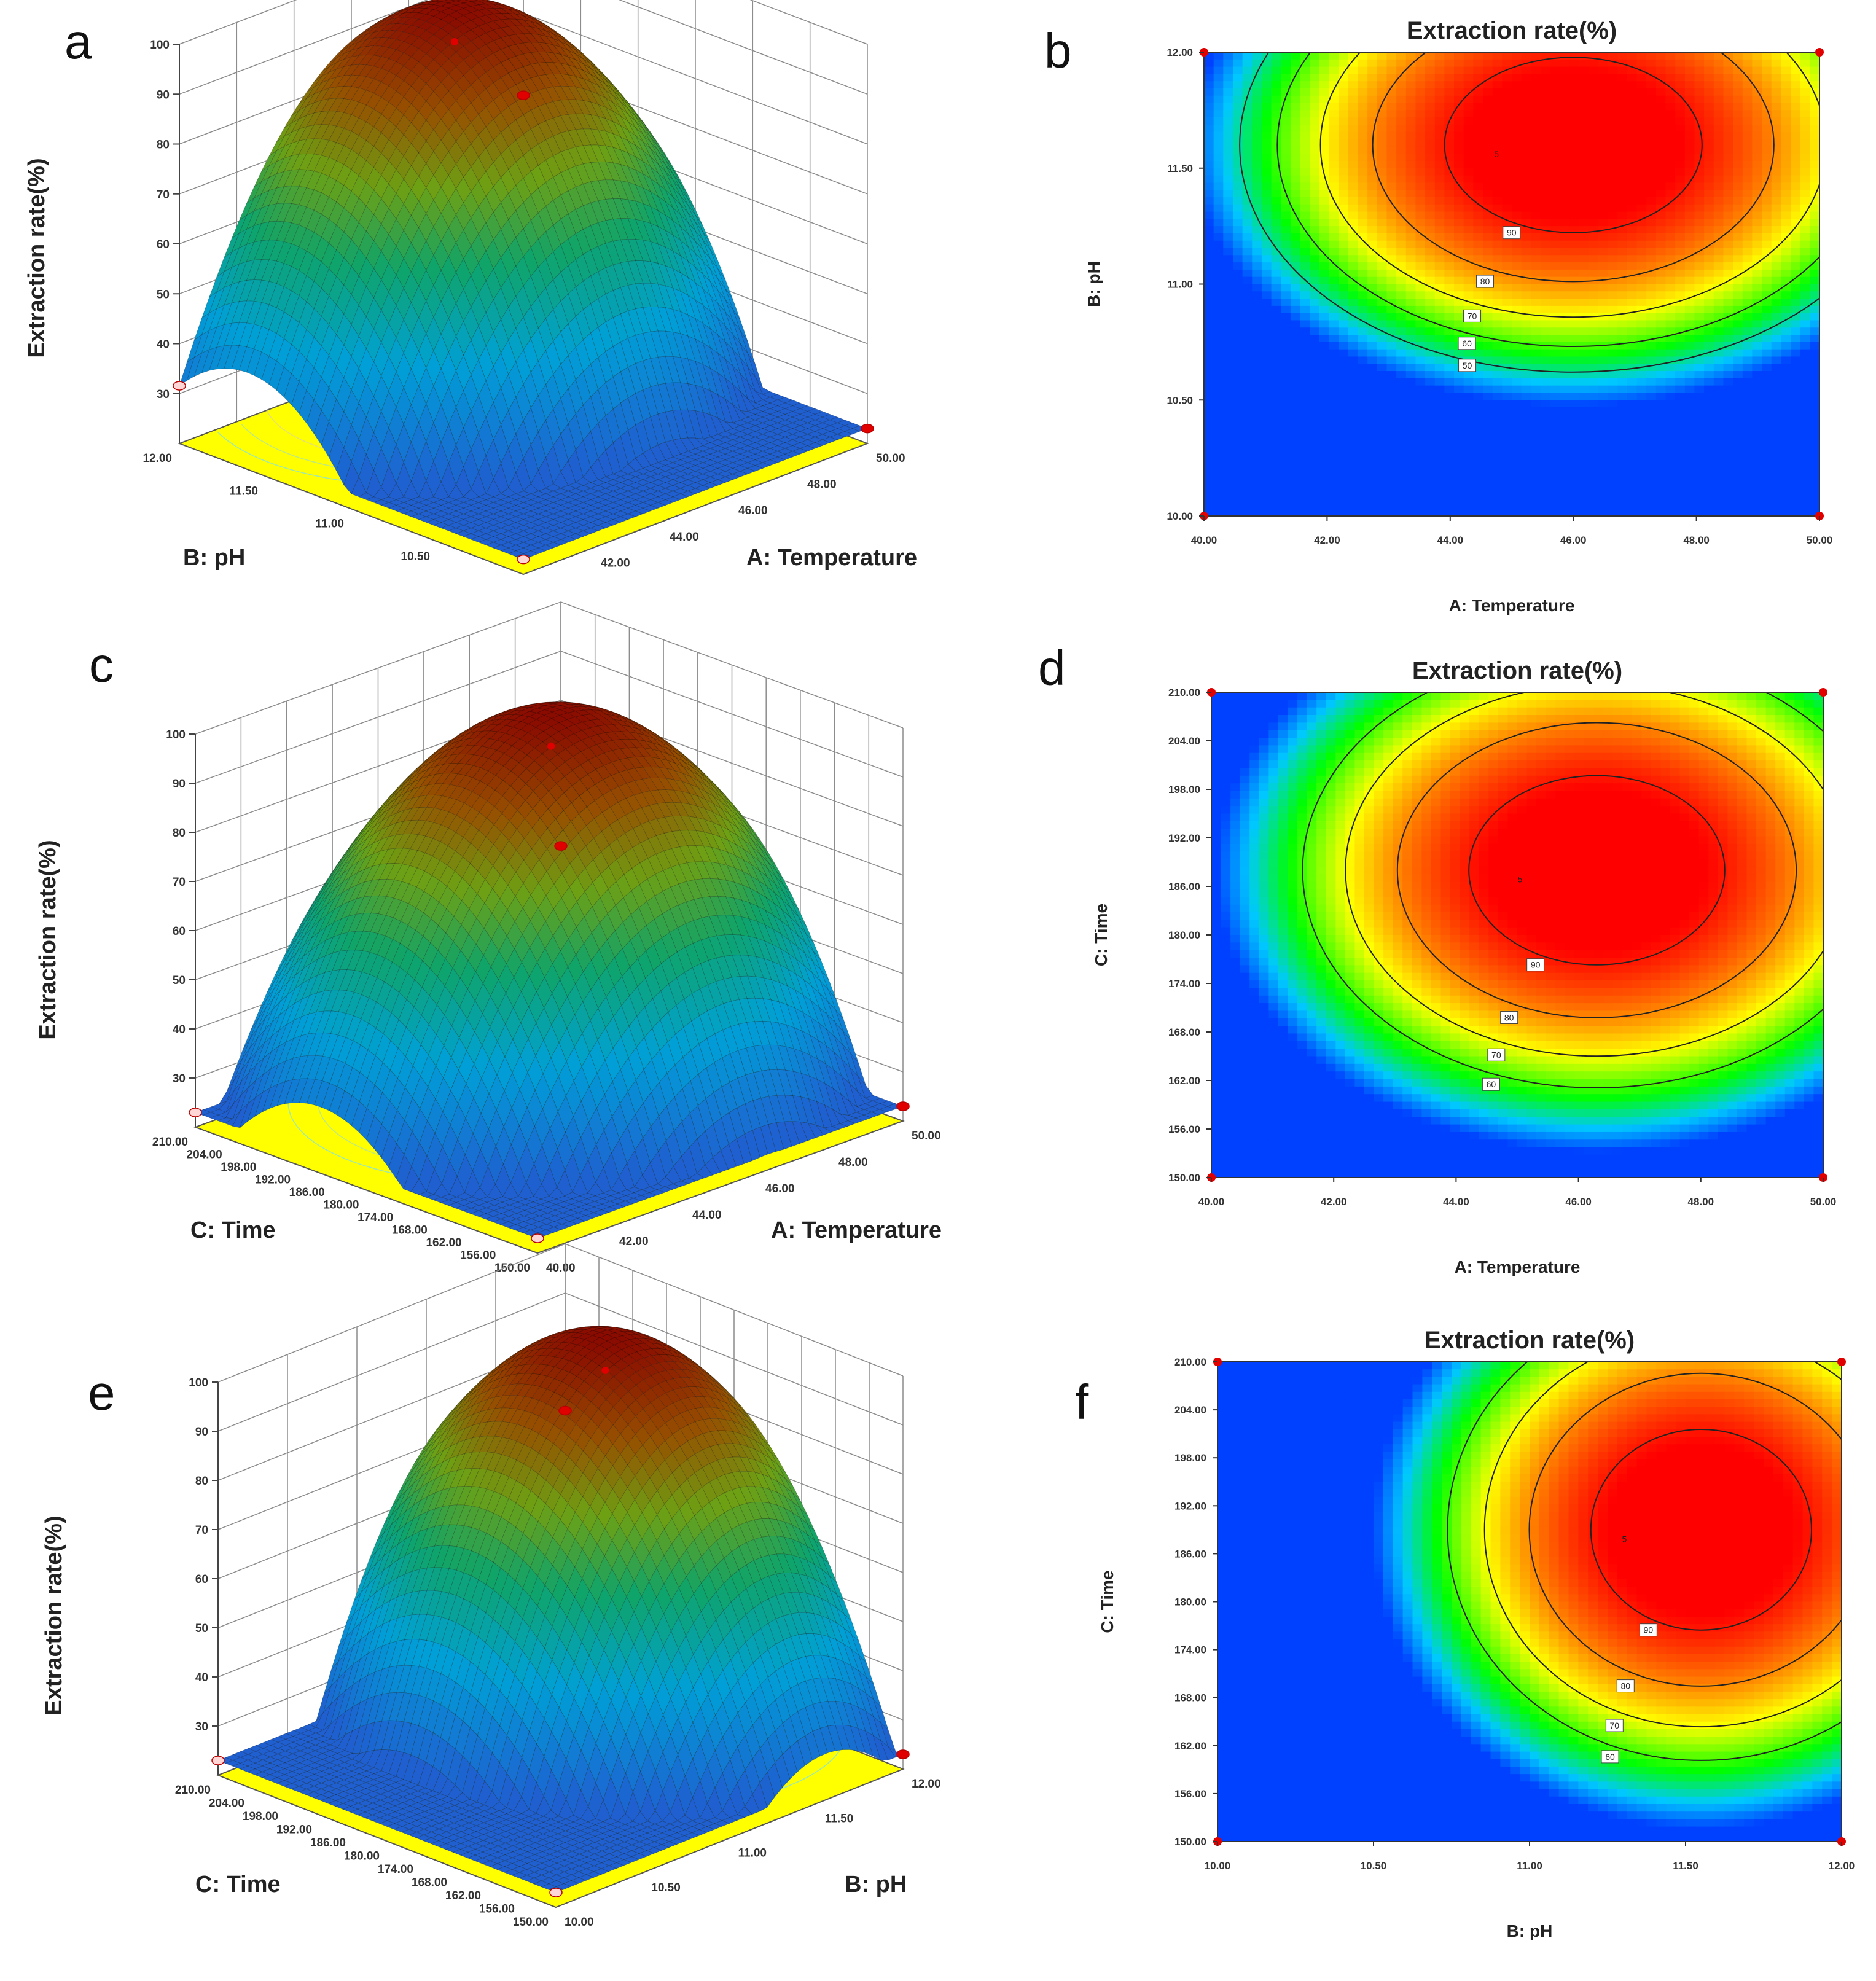  Describe the element at coordinates (549, 970) in the screenshot. I see `response-surface` at that location.